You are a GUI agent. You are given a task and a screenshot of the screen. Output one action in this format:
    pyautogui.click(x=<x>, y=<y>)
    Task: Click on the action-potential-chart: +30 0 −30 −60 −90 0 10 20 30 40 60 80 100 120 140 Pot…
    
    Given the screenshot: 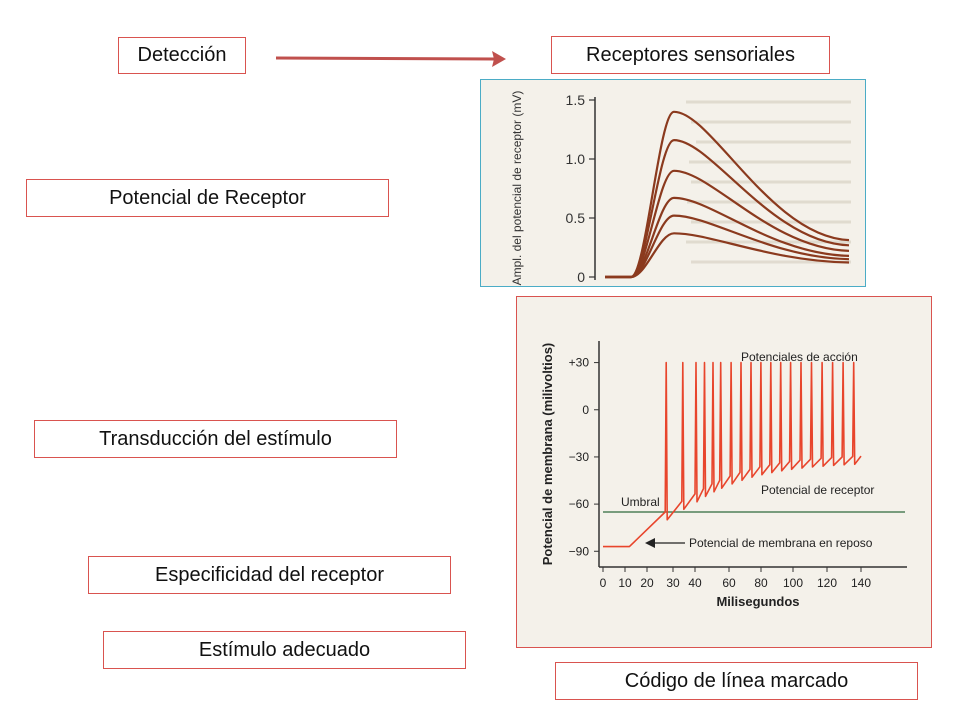 What is the action you would take?
    pyautogui.click(x=723, y=475)
    